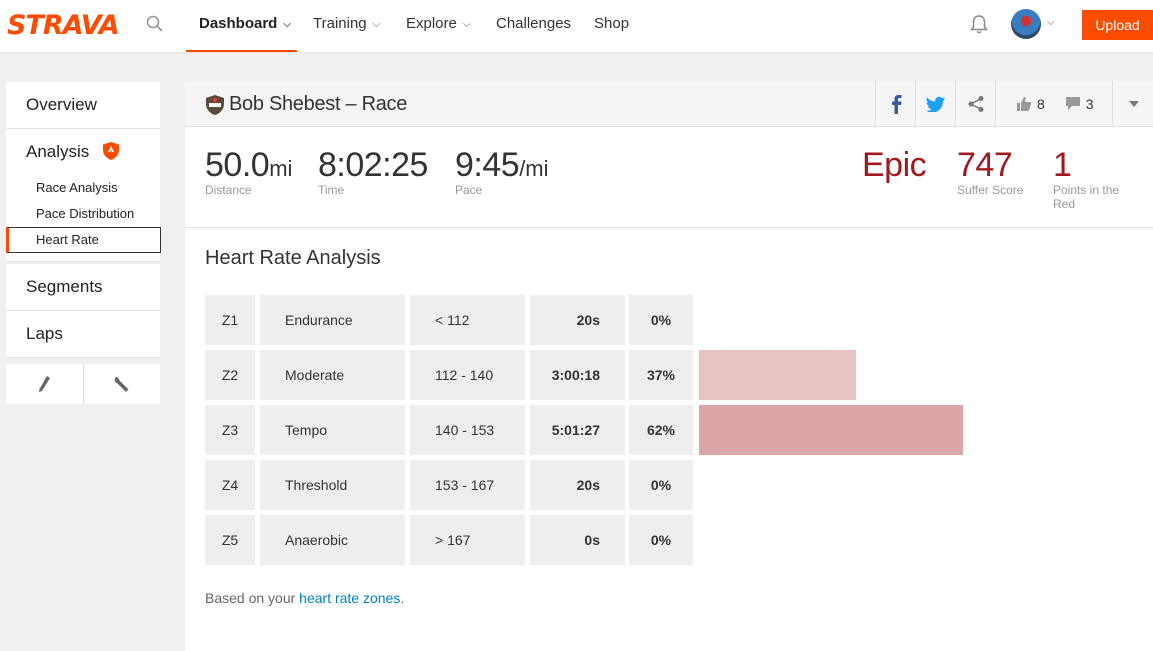  What do you see at coordinates (58, 151) in the screenshot?
I see `sidebar-item-analysis-label: Analysis` at bounding box center [58, 151].